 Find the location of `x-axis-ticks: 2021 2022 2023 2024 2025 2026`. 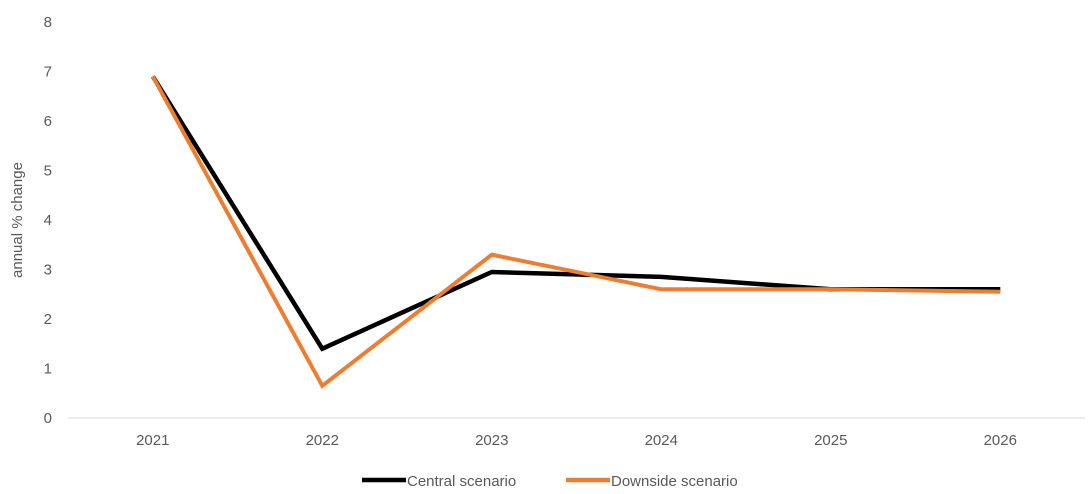

x-axis-ticks: 2021 2022 2023 2024 2025 2026 is located at coordinates (576, 440).